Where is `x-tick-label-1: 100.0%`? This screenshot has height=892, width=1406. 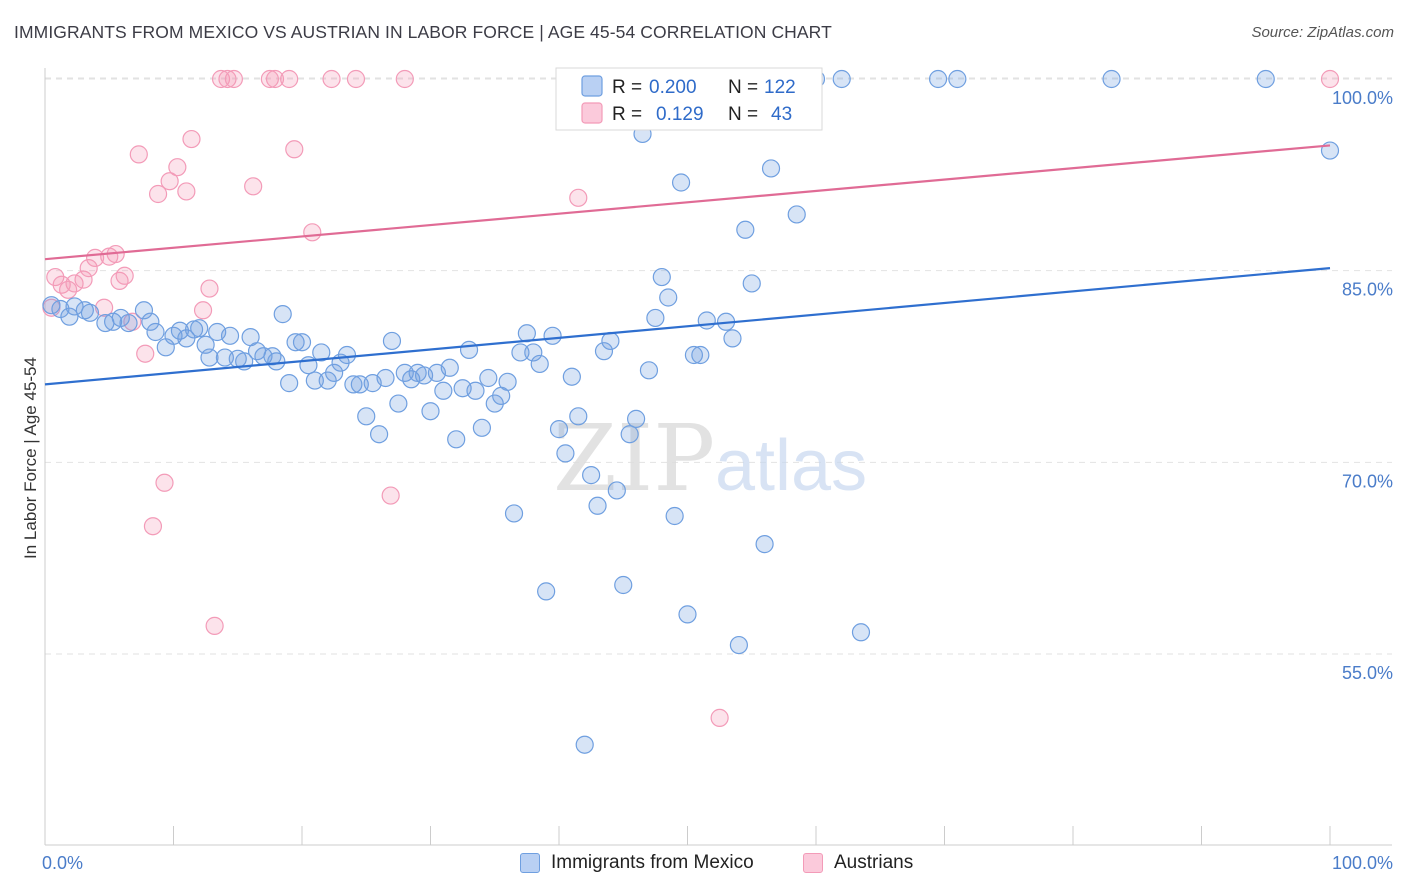 x-tick-label-1: 100.0% is located at coordinates (1362, 863).